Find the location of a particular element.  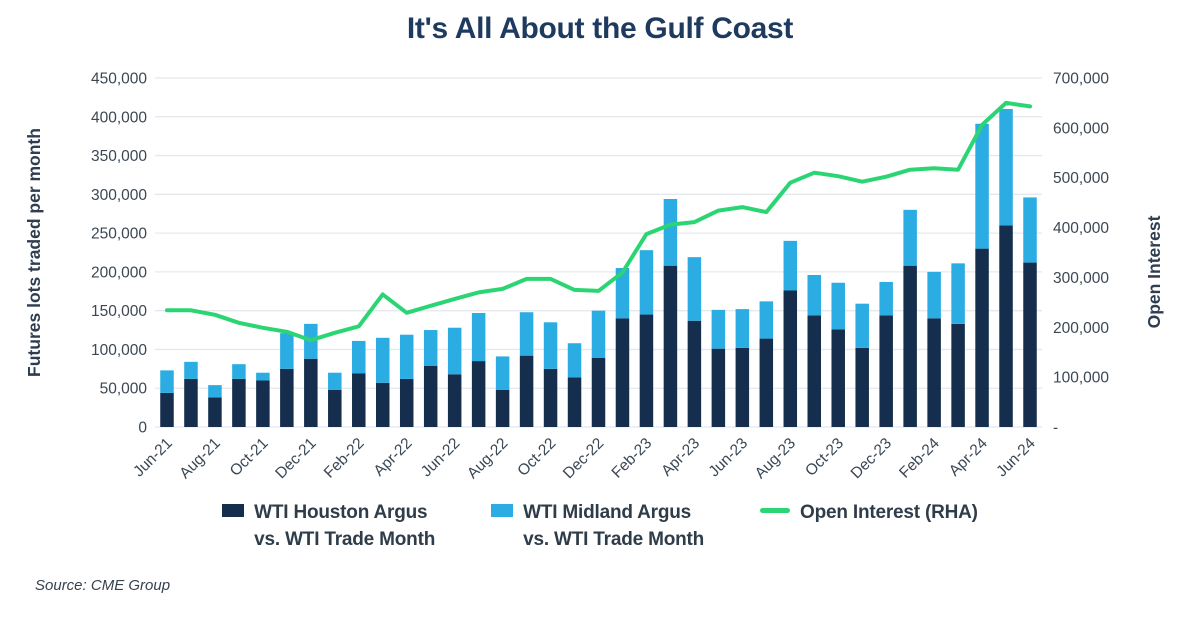

right-axis-tick: 300,000 is located at coordinates (1081, 278).